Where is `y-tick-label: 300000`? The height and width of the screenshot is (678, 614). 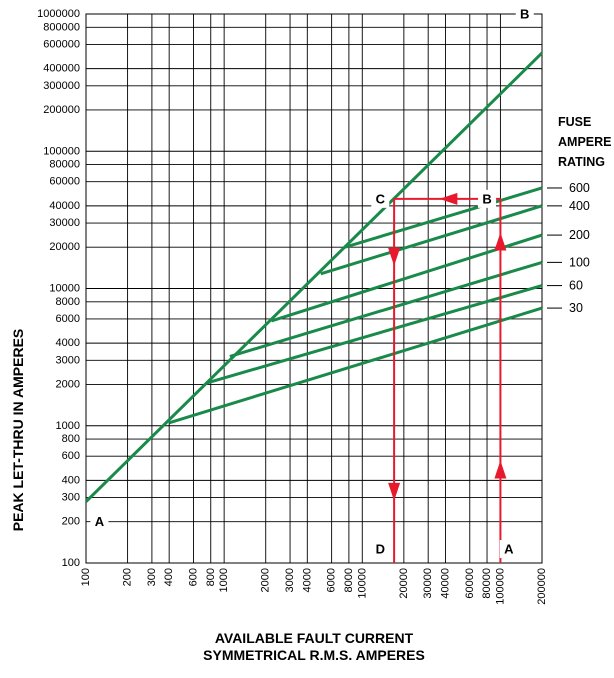
y-tick-label: 300000 is located at coordinates (61, 86).